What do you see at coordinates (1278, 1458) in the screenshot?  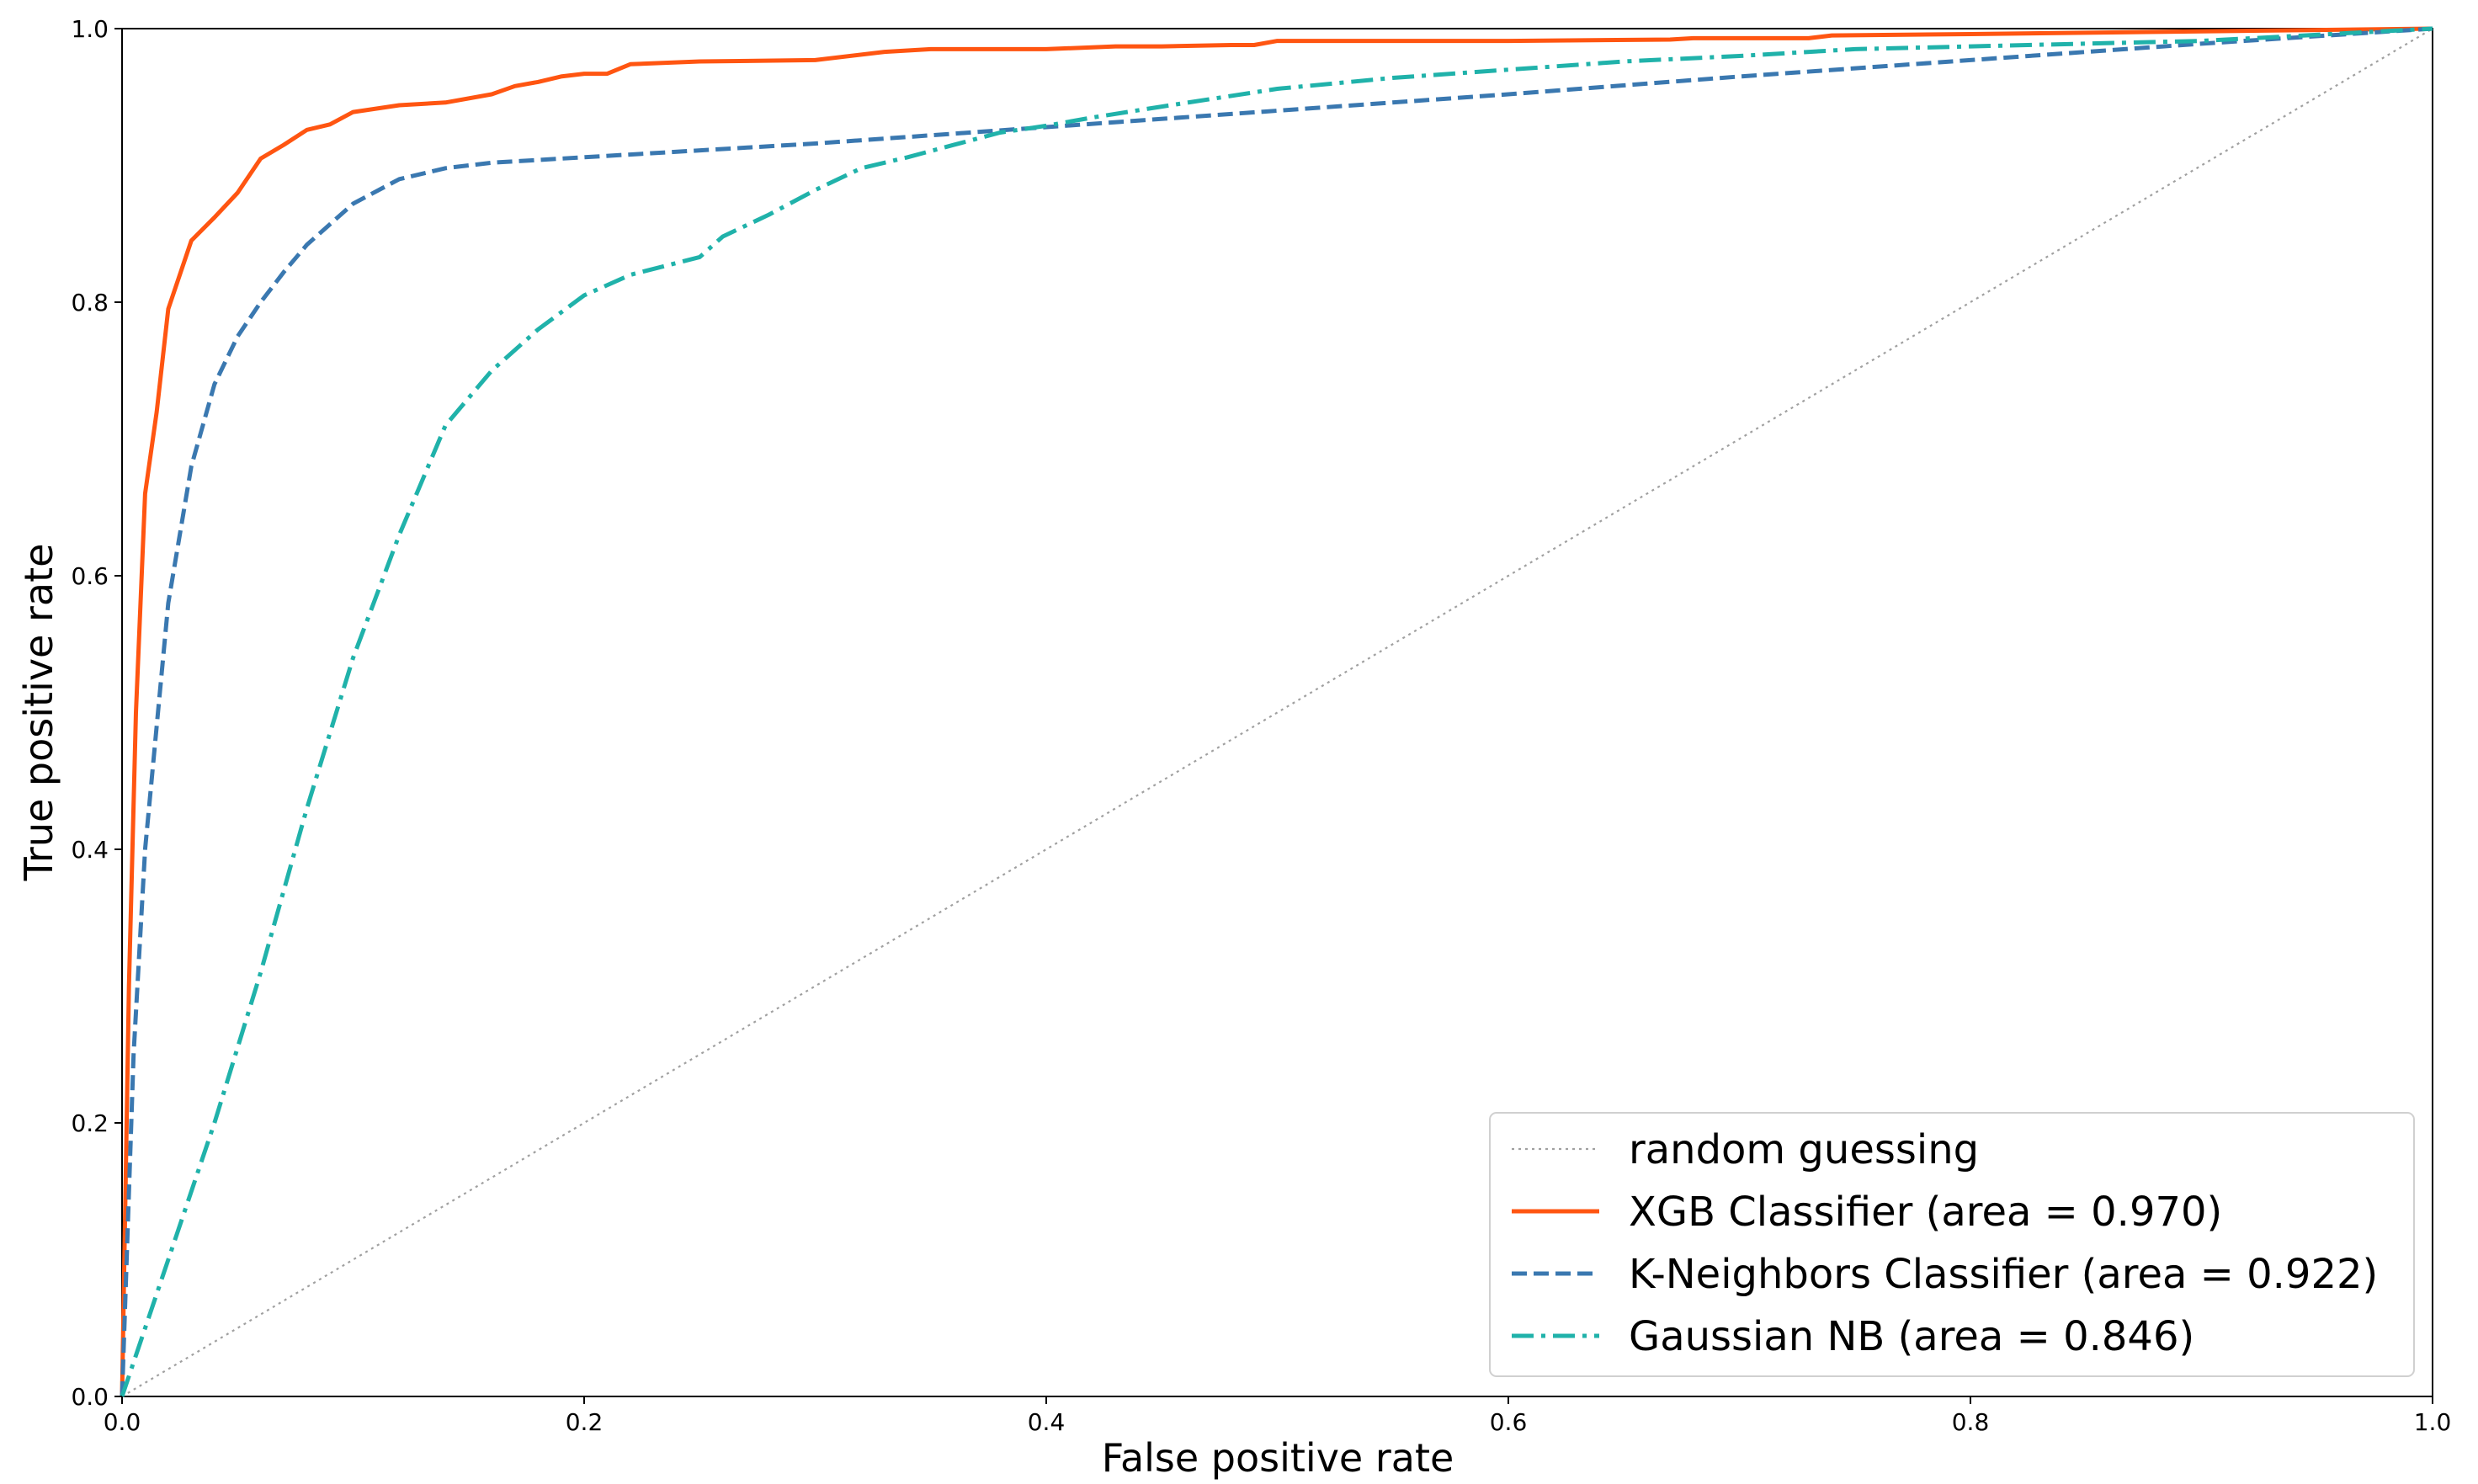 I see `x-axis-label: False positive rate` at bounding box center [1278, 1458].